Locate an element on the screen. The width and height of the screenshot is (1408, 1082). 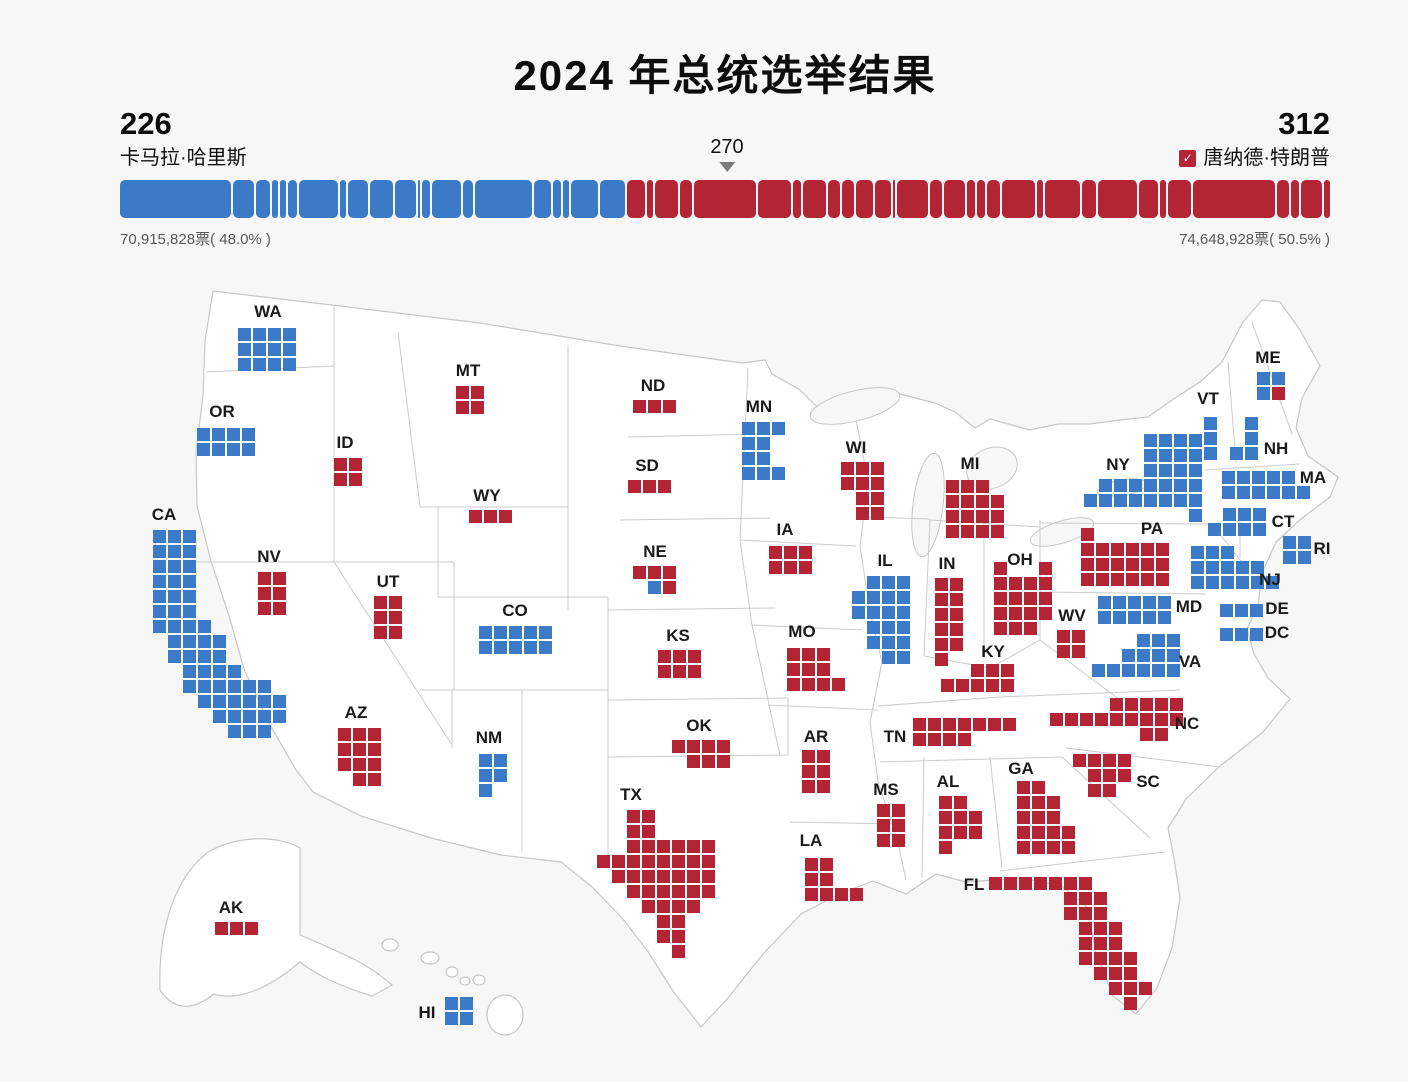
hawaii-island is located at coordinates (465, 981).